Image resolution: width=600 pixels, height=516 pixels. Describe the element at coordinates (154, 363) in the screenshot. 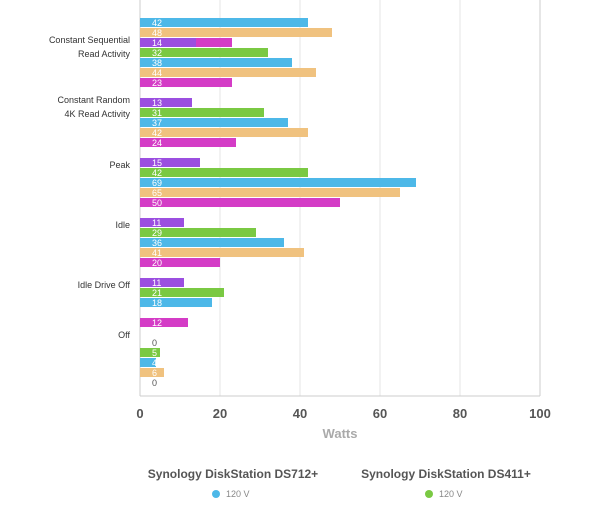

I see `bar-value-label: 4` at that location.